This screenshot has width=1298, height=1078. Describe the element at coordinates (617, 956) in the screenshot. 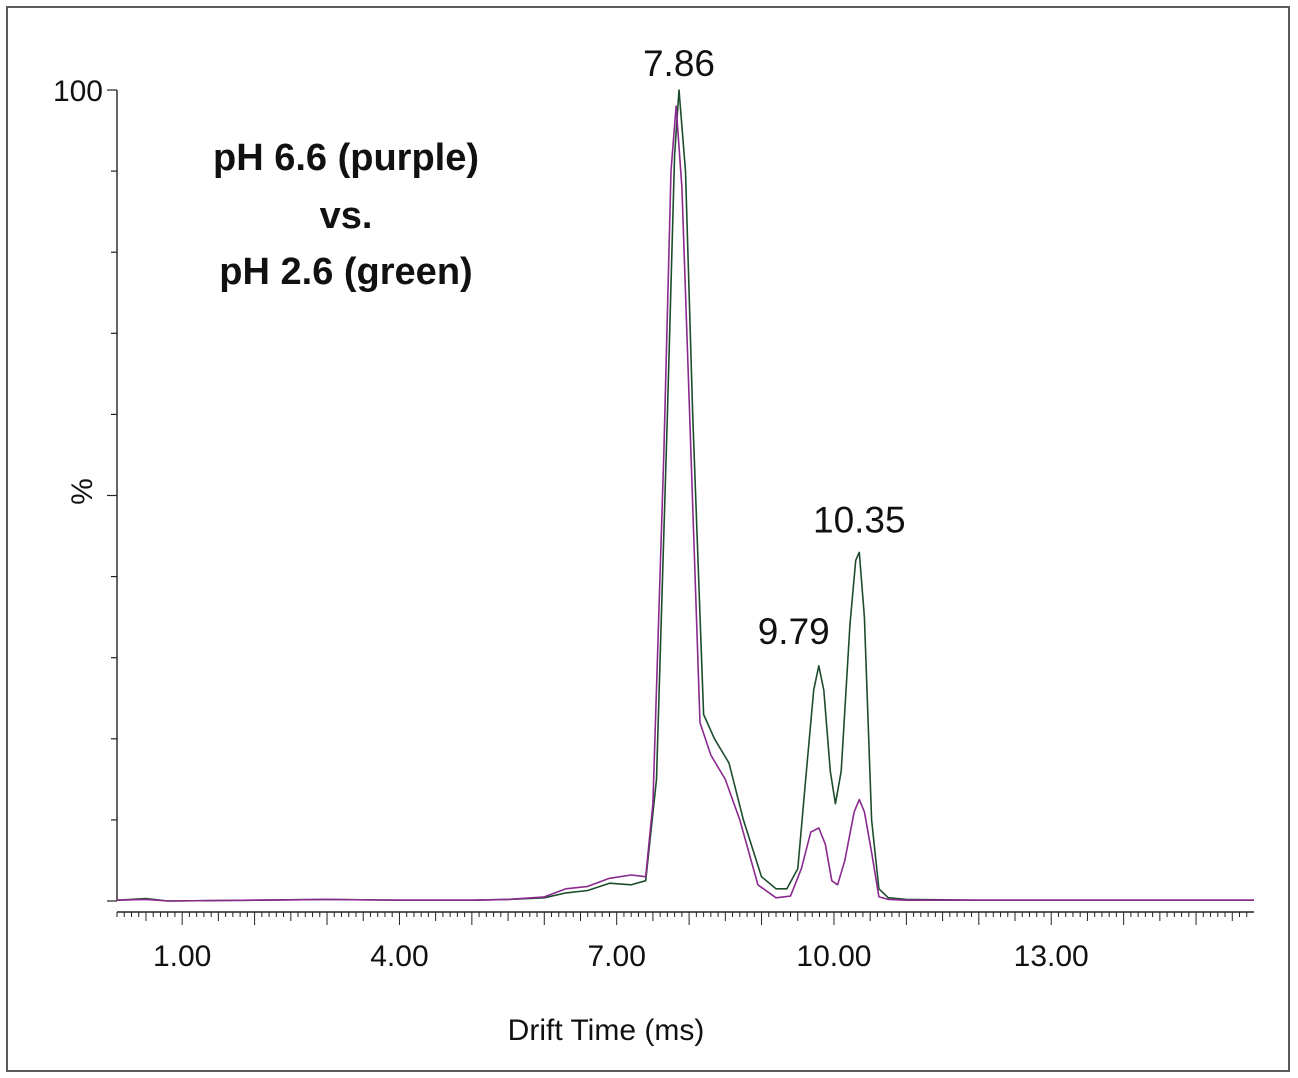

I see `x-tick-label: 7.00` at that location.